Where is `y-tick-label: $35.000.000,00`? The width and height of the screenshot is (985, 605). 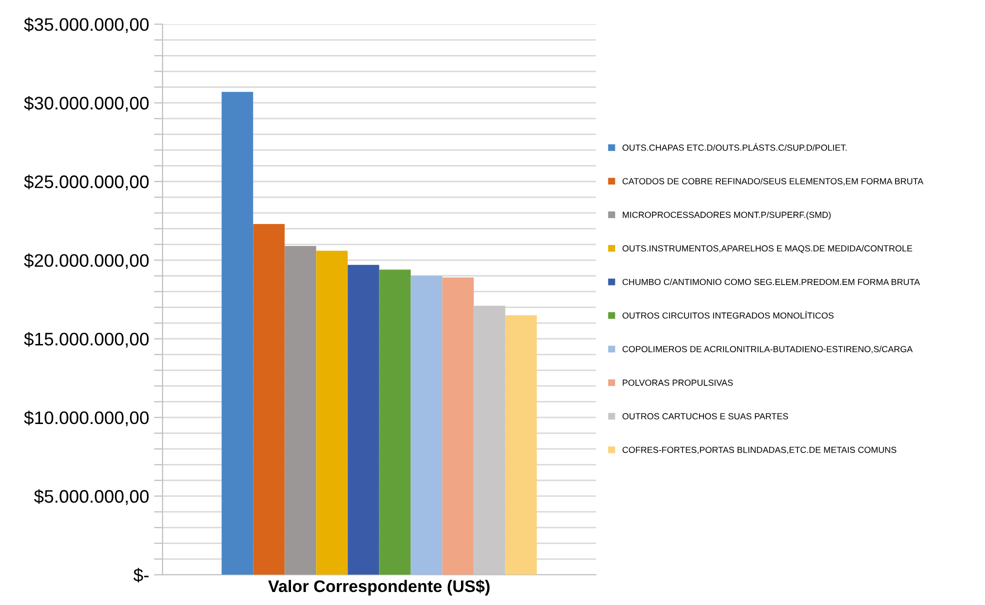
y-tick-label: $35.000.000,00 is located at coordinates (86, 25).